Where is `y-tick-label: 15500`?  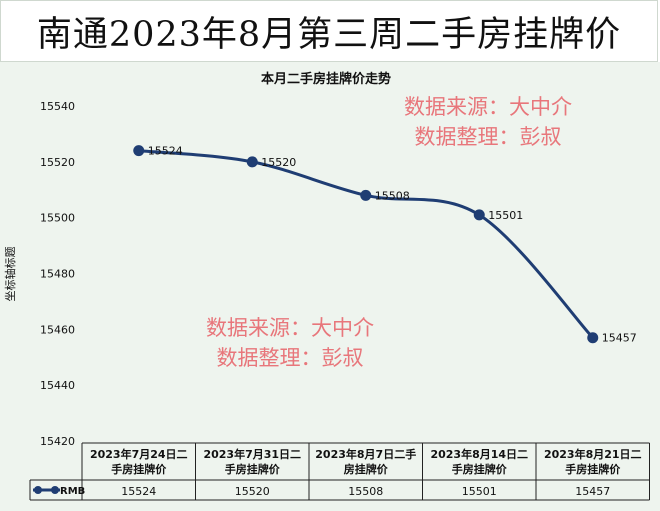
y-tick-label: 15500 is located at coordinates (57, 218).